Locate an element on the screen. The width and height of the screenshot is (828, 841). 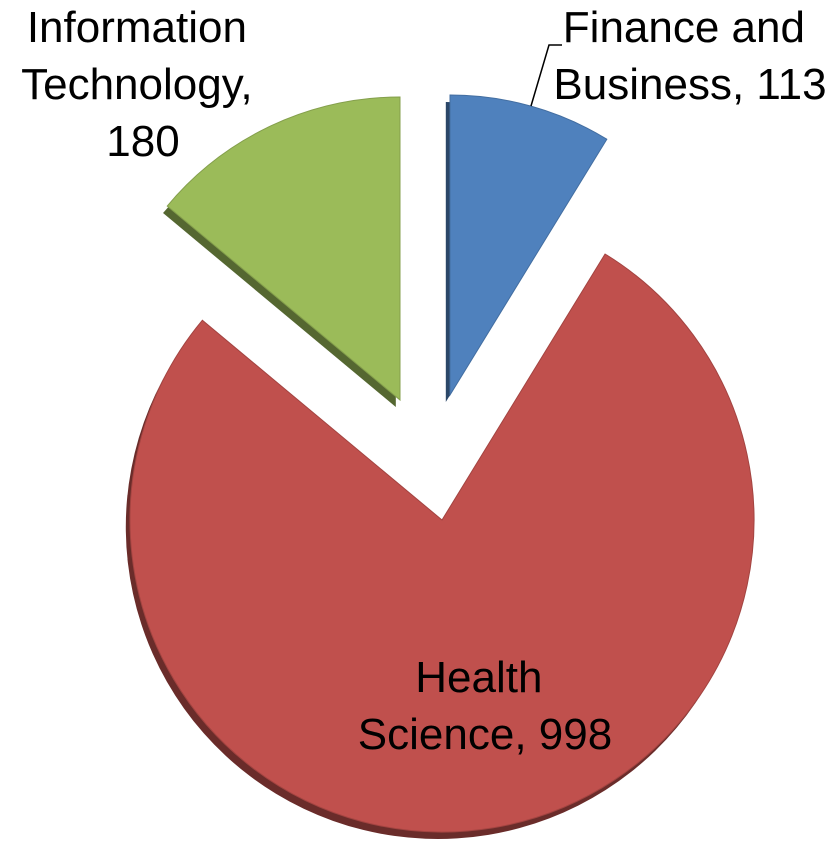
data-label: Finance and Business, 113 is located at coordinates (689, 56).